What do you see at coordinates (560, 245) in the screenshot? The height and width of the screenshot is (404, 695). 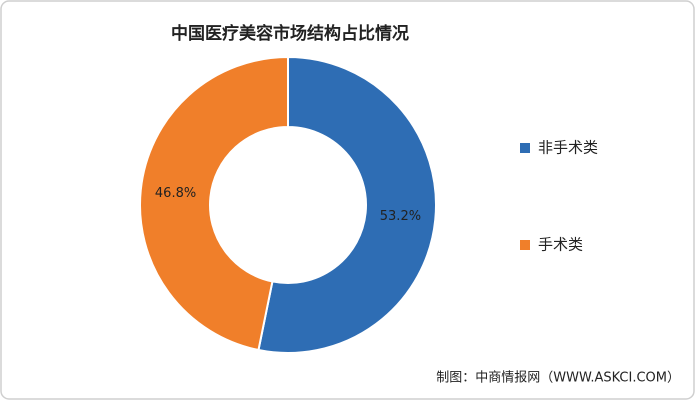 I see `legend-label: 手术类` at bounding box center [560, 245].